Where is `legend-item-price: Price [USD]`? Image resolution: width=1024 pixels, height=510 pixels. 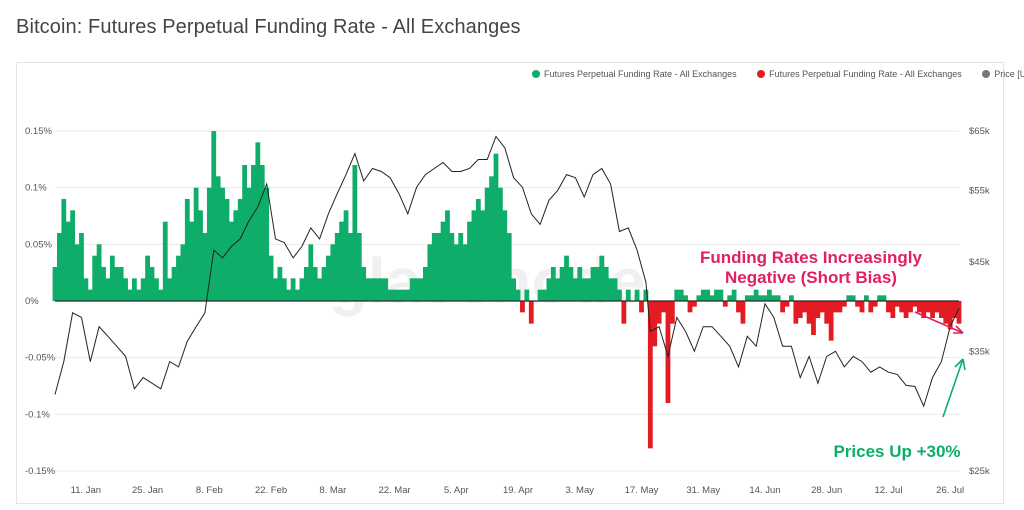
legend-item-price: Price [USD] is located at coordinates (1003, 74).